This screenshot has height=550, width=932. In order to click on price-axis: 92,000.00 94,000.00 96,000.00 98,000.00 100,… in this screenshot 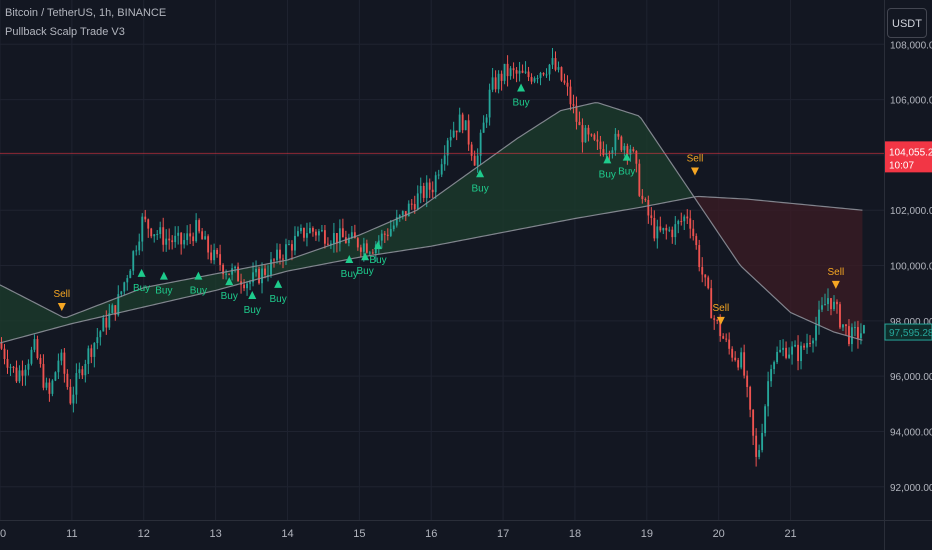, I will do `click(908, 267)`.